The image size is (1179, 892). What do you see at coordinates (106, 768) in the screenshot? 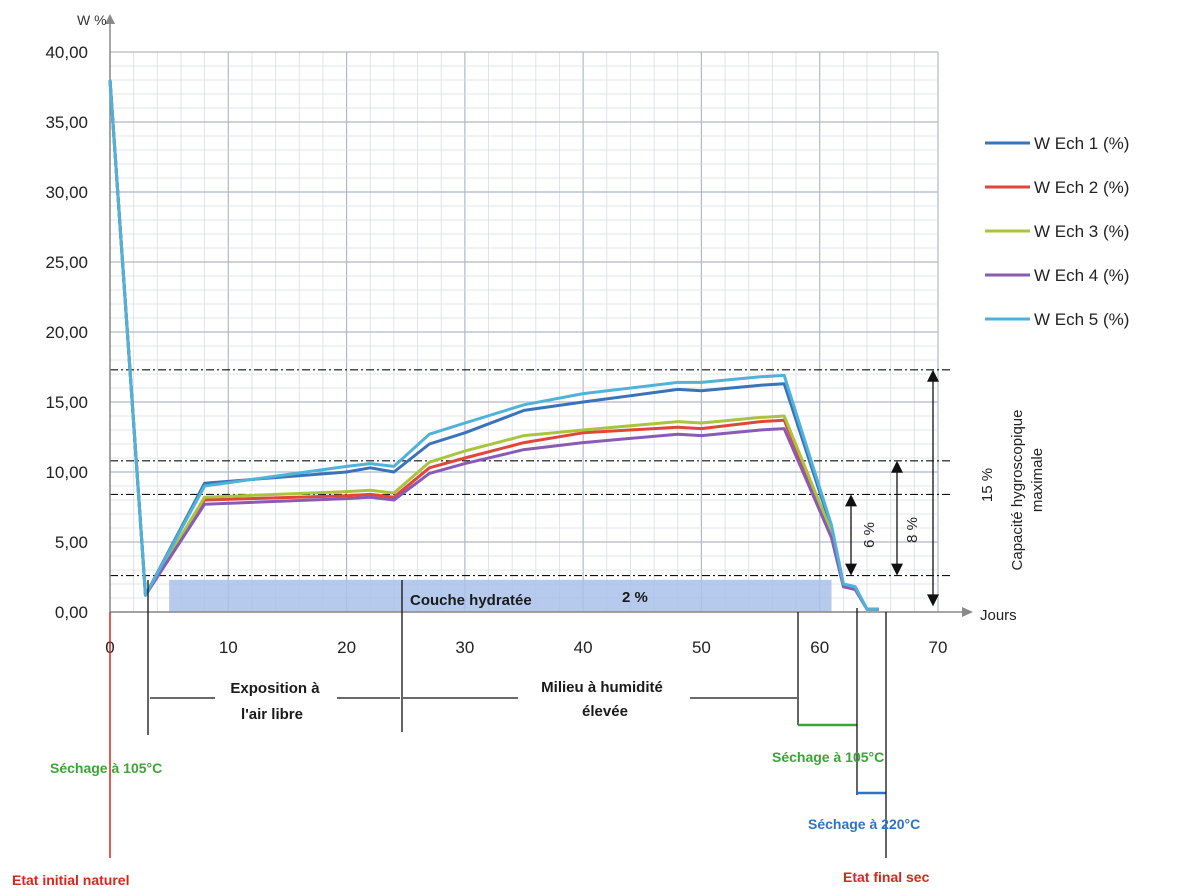
I see `drying-105-left-label: Séchage à 105°C` at bounding box center [106, 768].